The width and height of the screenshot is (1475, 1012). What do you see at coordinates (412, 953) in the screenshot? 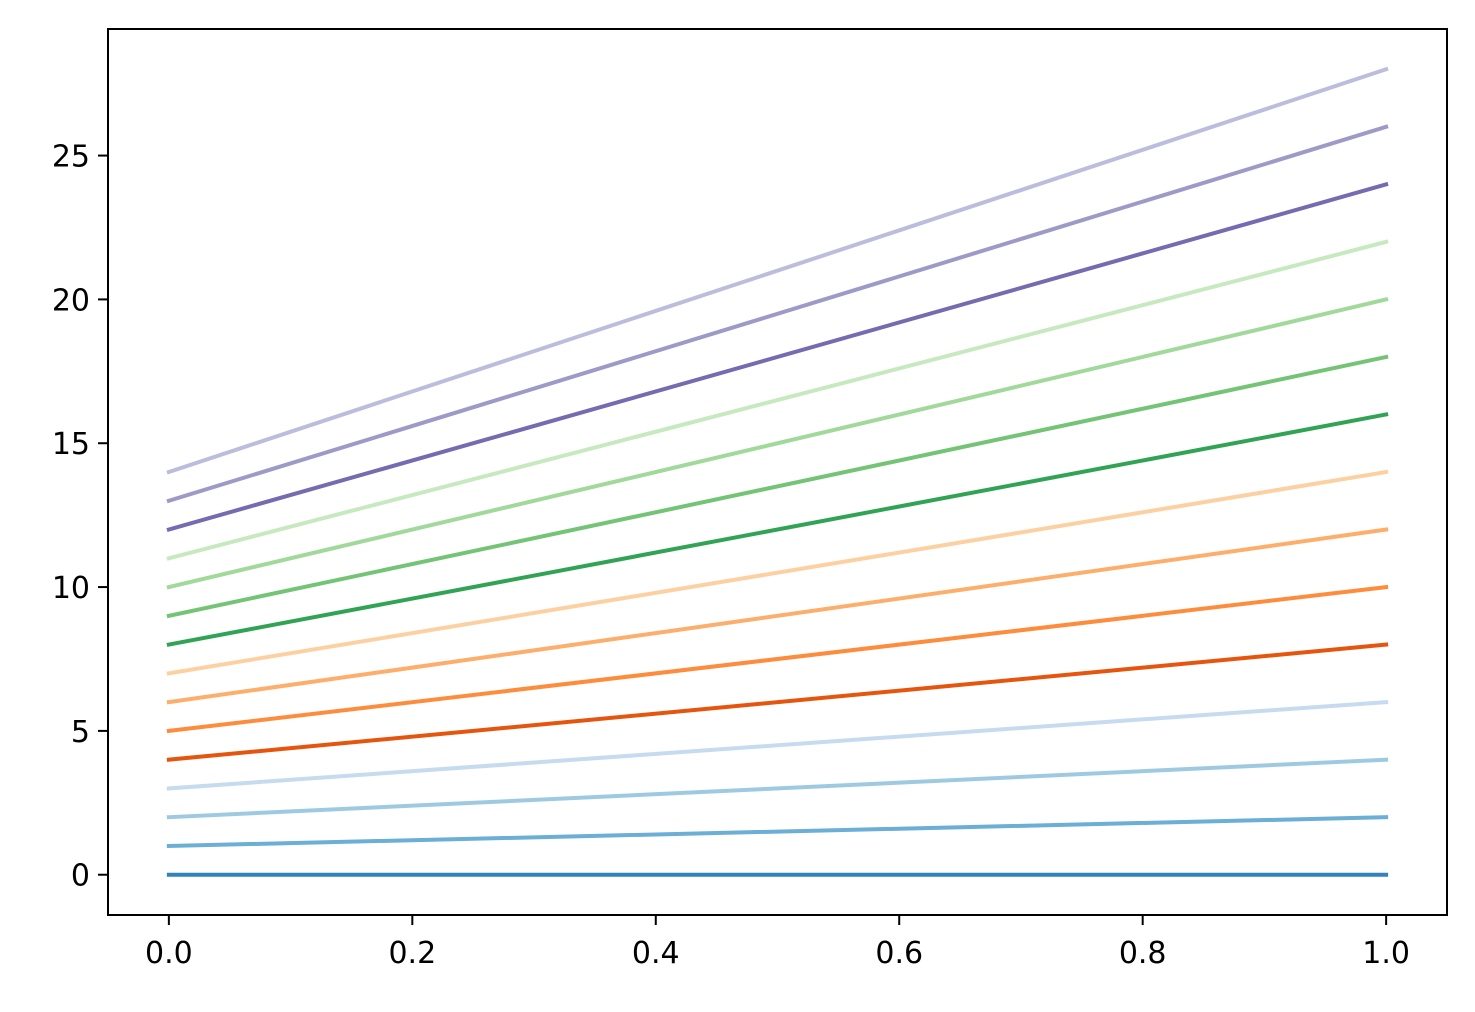
I see `x-tick-label: 0.2` at bounding box center [412, 953].